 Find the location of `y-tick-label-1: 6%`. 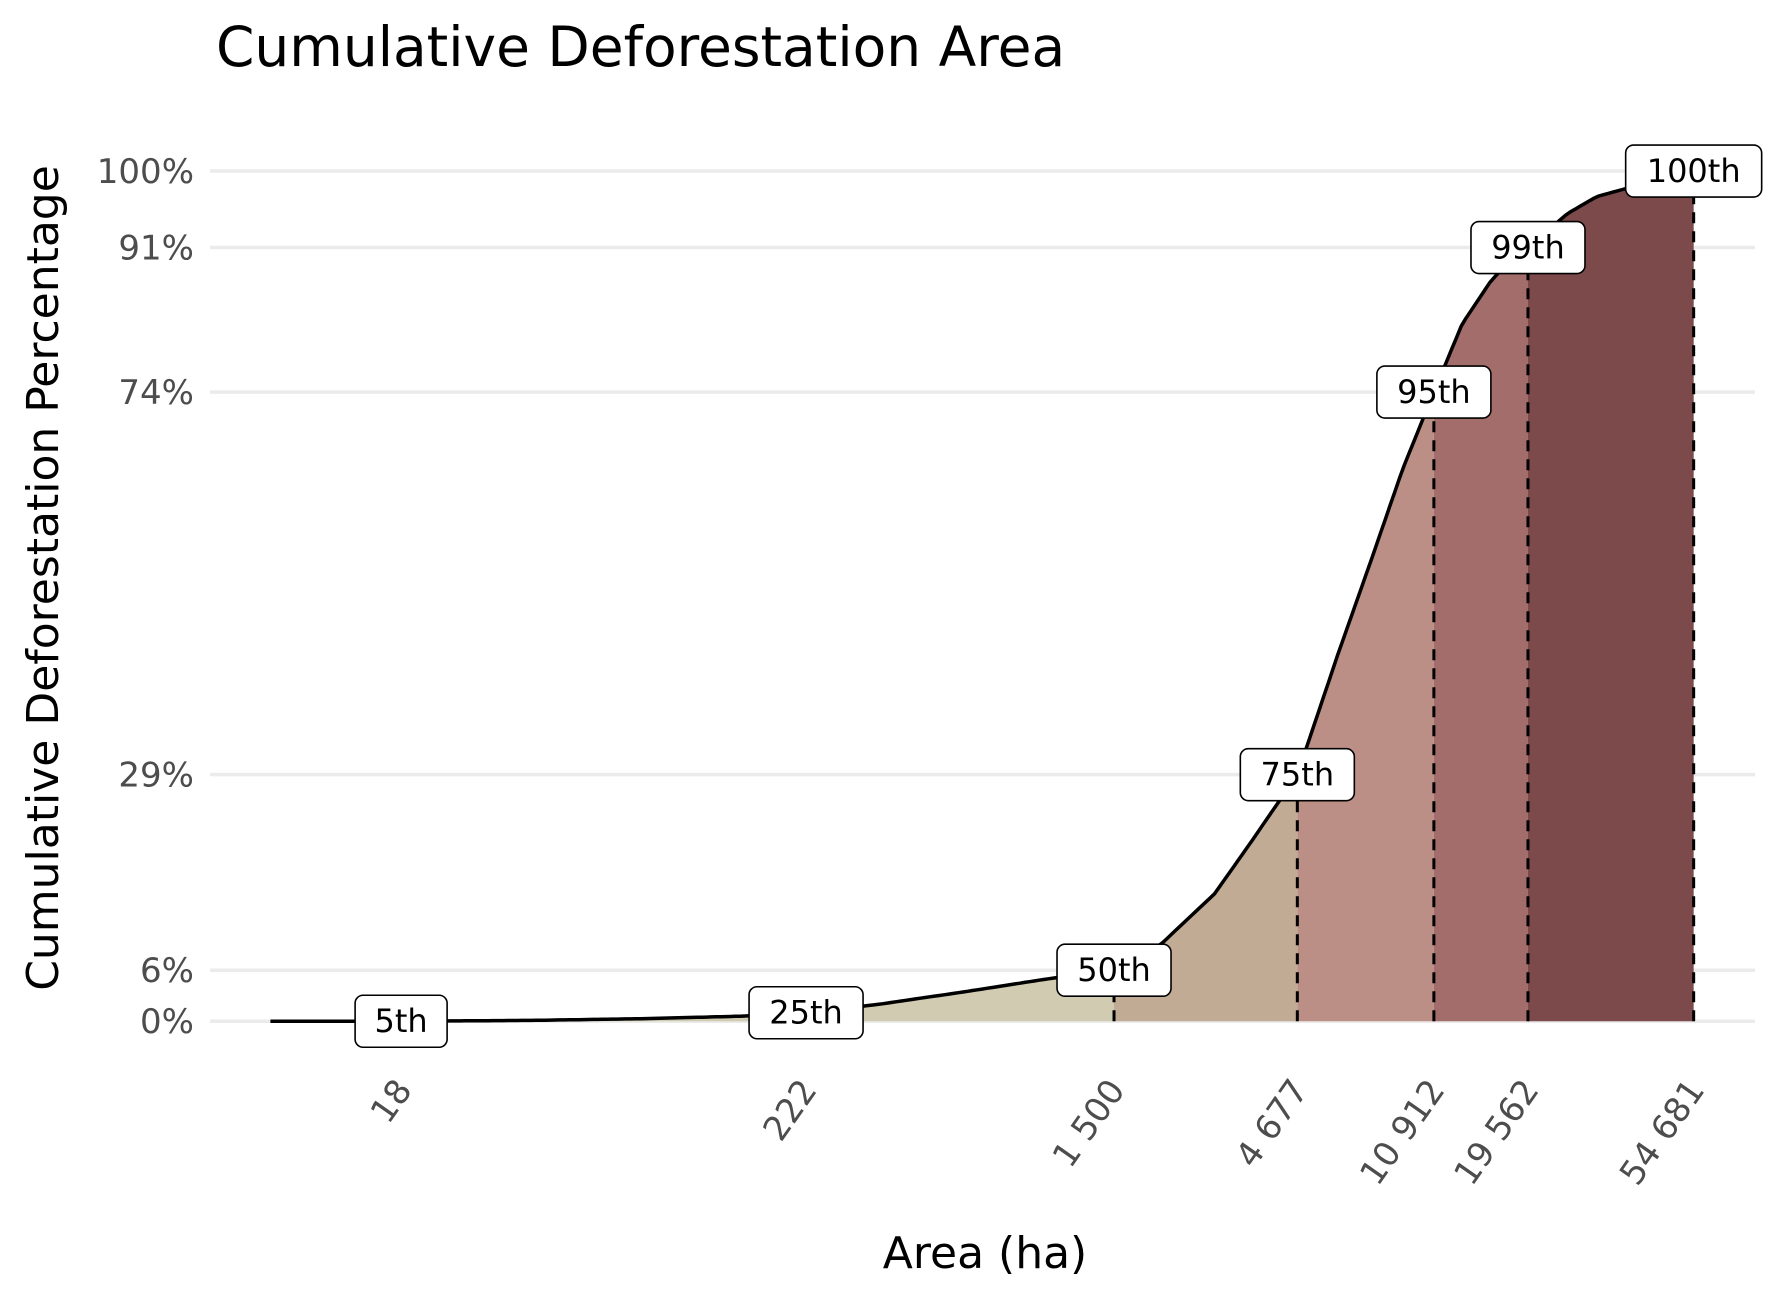

y-tick-label-1: 6% is located at coordinates (167, 971).